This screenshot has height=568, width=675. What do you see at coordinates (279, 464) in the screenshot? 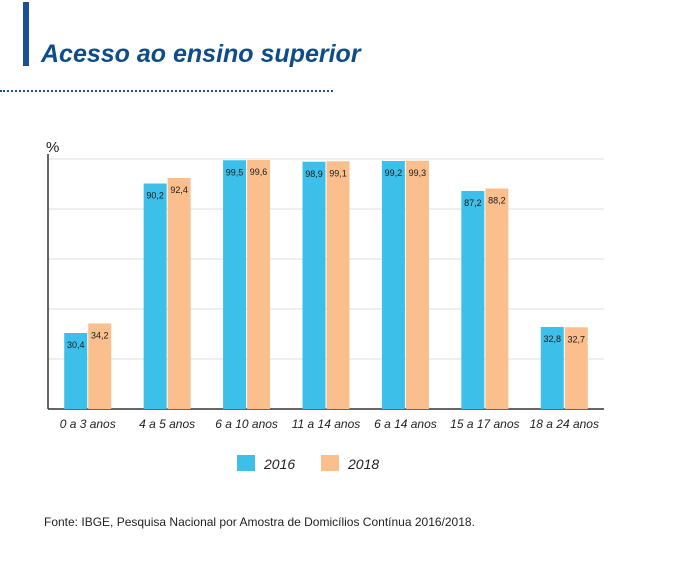
I see `legend-label: 2016` at bounding box center [279, 464].